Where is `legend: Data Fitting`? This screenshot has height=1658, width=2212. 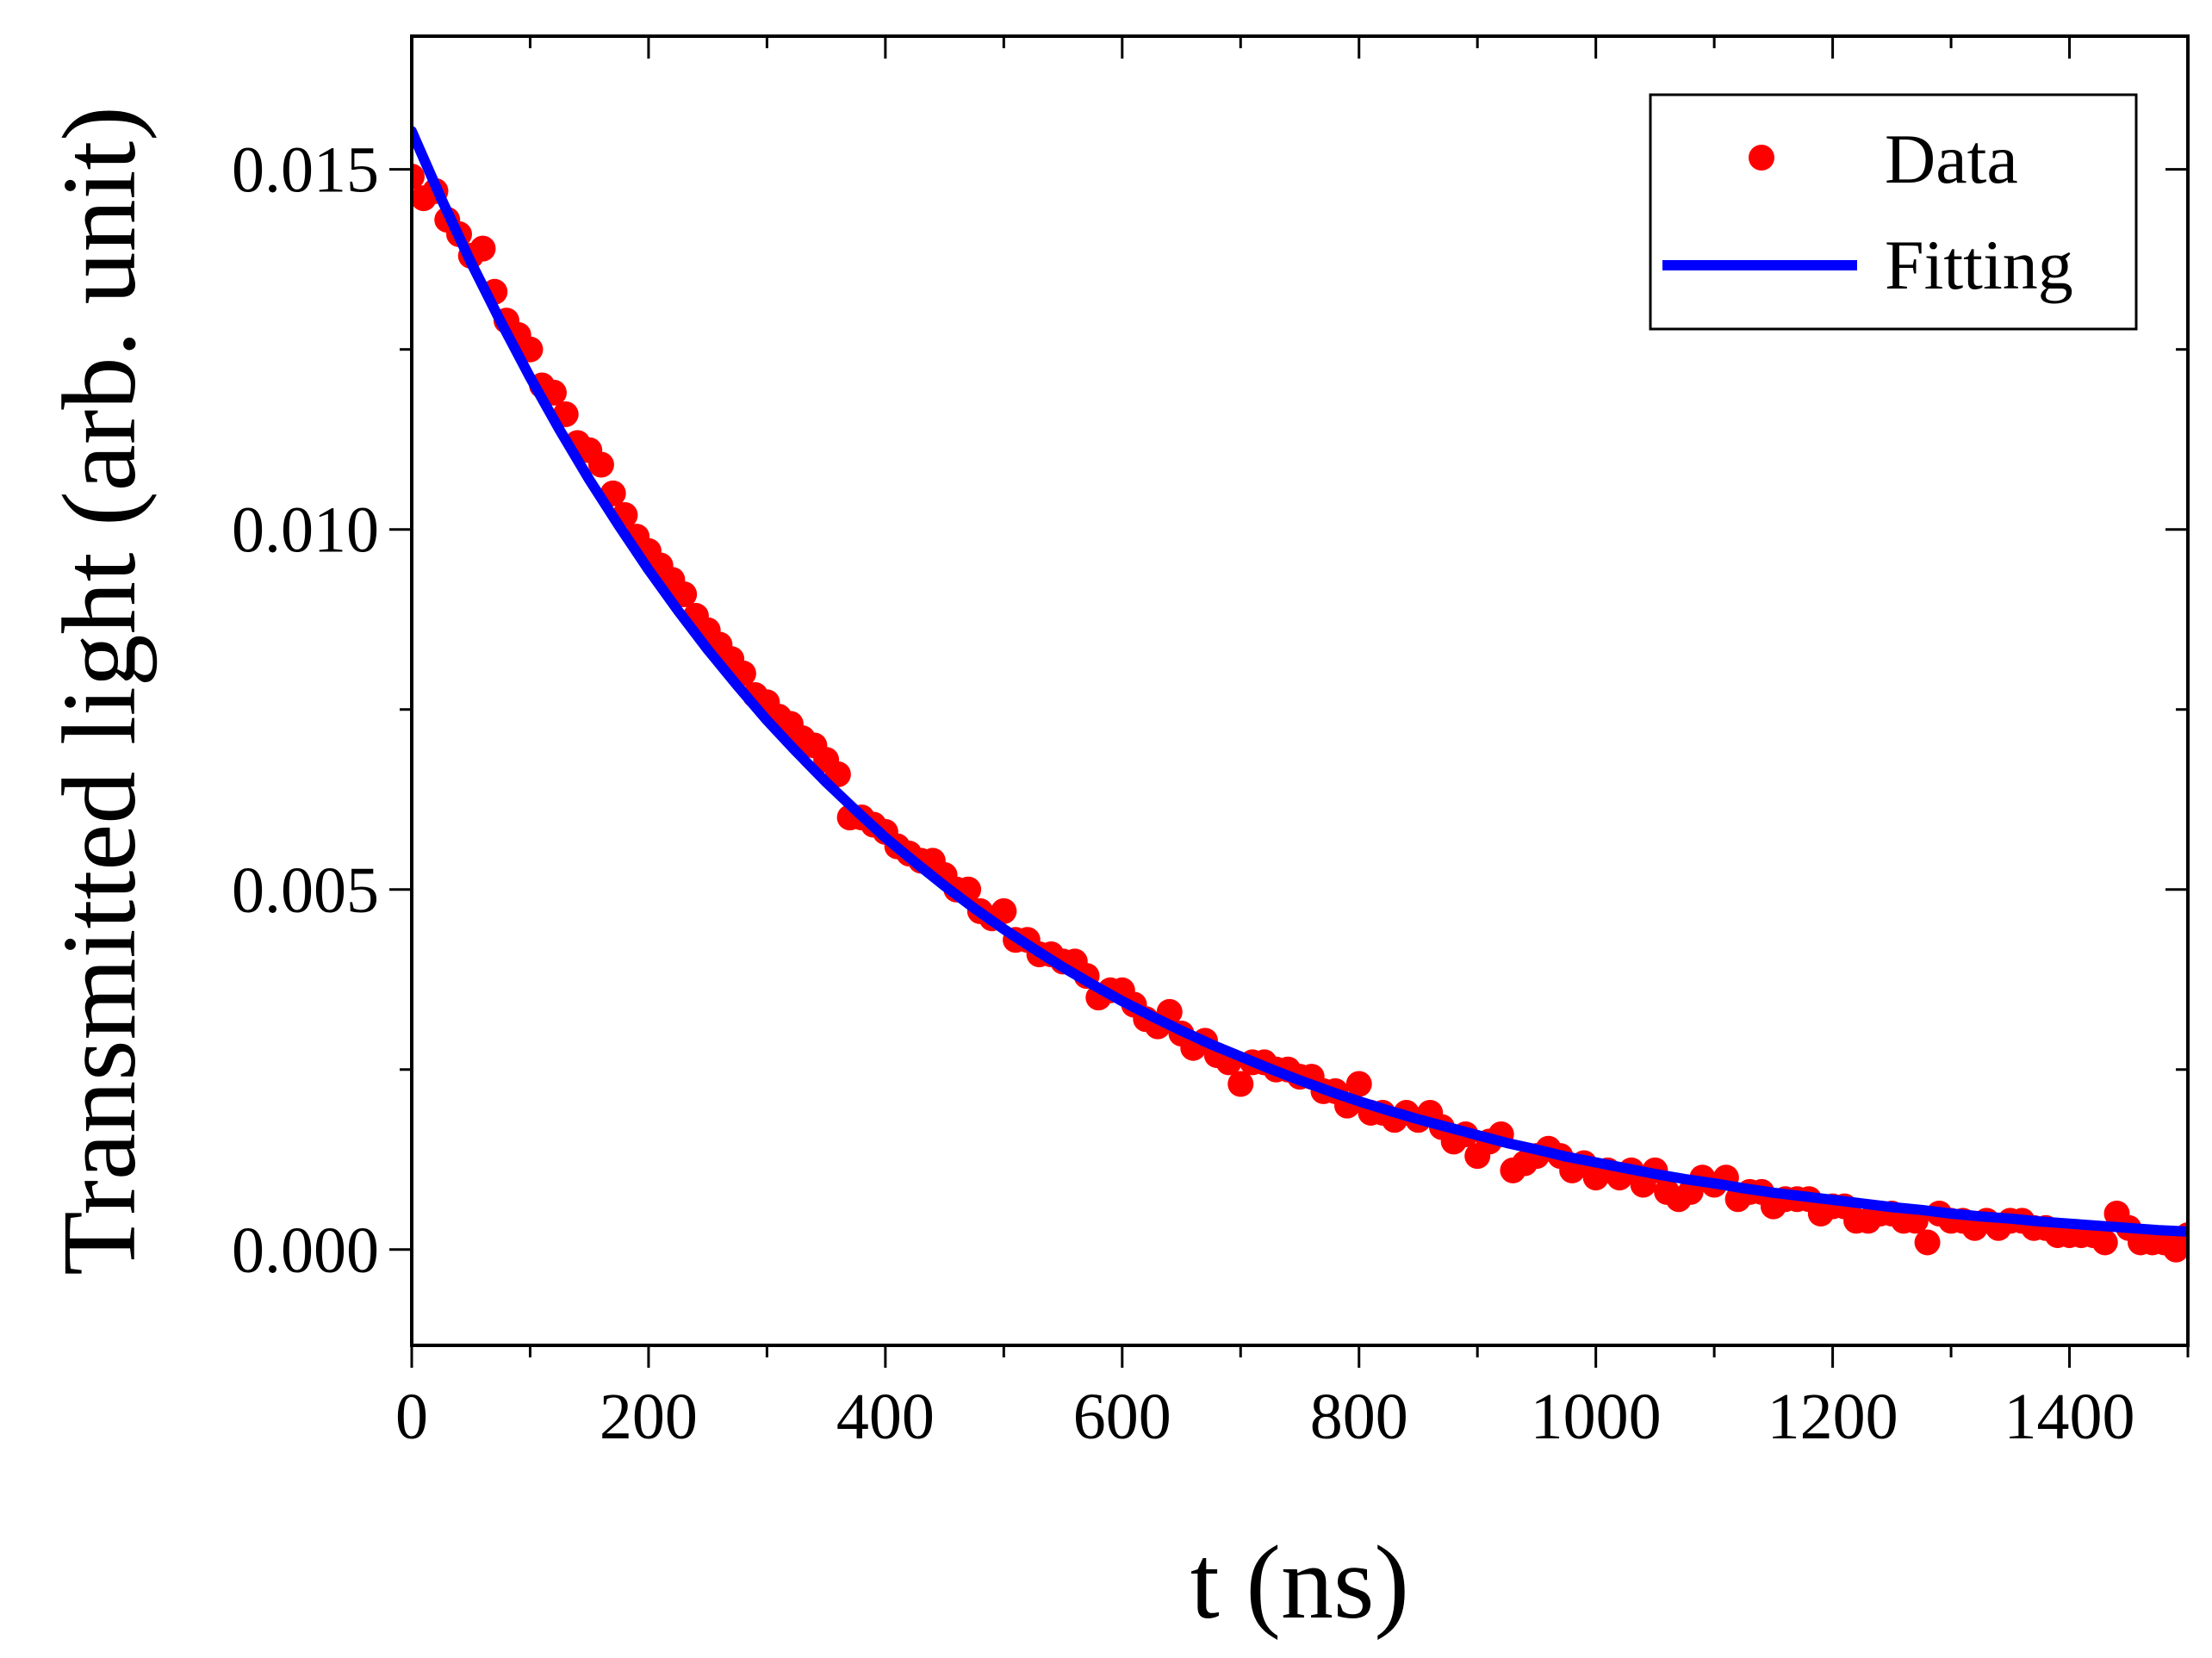
legend: Data Fitting is located at coordinates (1893, 212).